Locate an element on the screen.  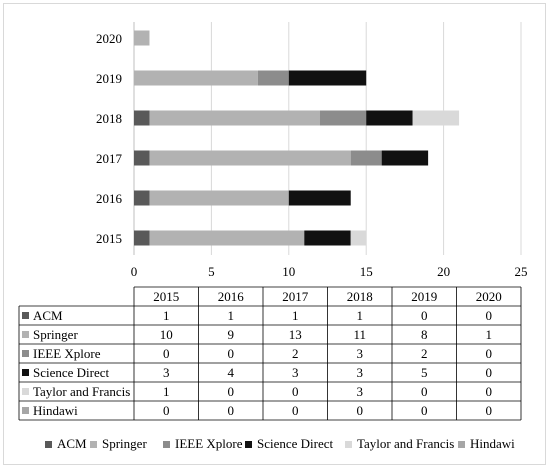
y-tick-label: 2017 is located at coordinates (109, 158).